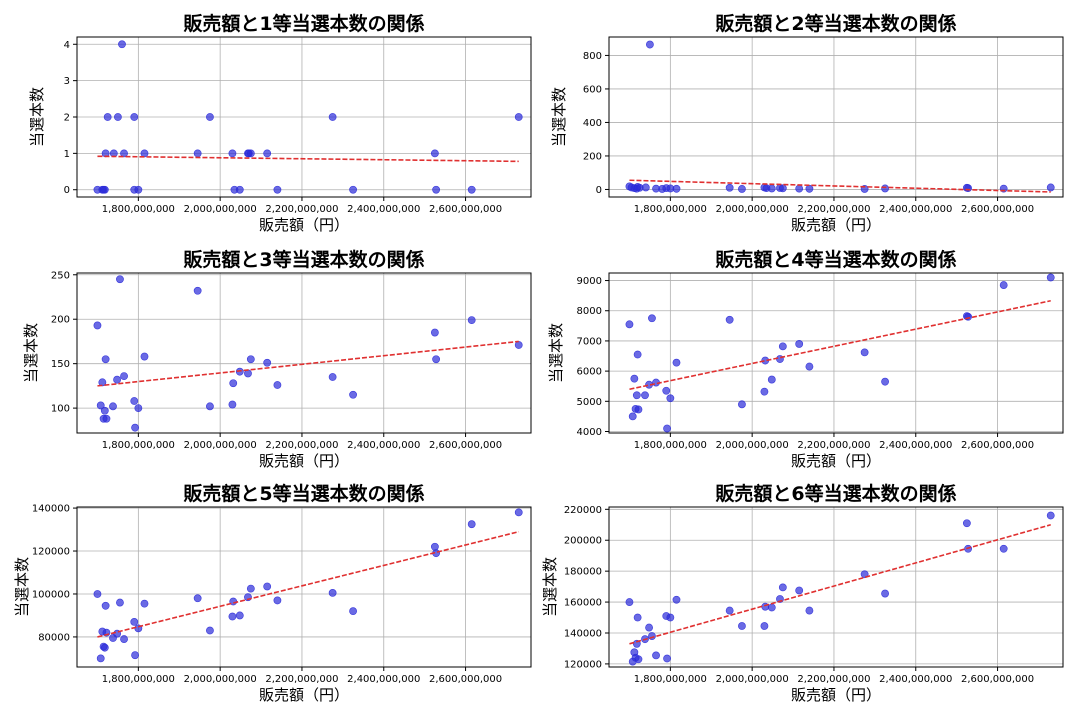 The width and height of the screenshot is (1080, 720). Describe the element at coordinates (51, 509) in the screenshot. I see `y-tick-label: 140000` at that location.